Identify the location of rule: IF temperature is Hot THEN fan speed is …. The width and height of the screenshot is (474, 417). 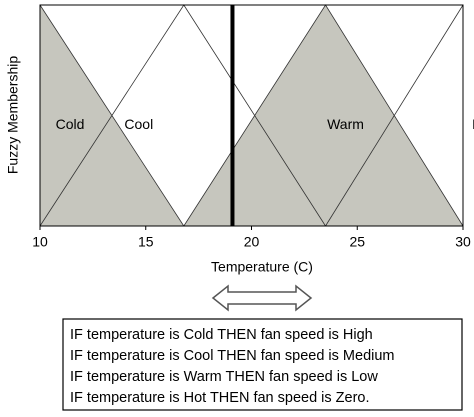
(220, 398).